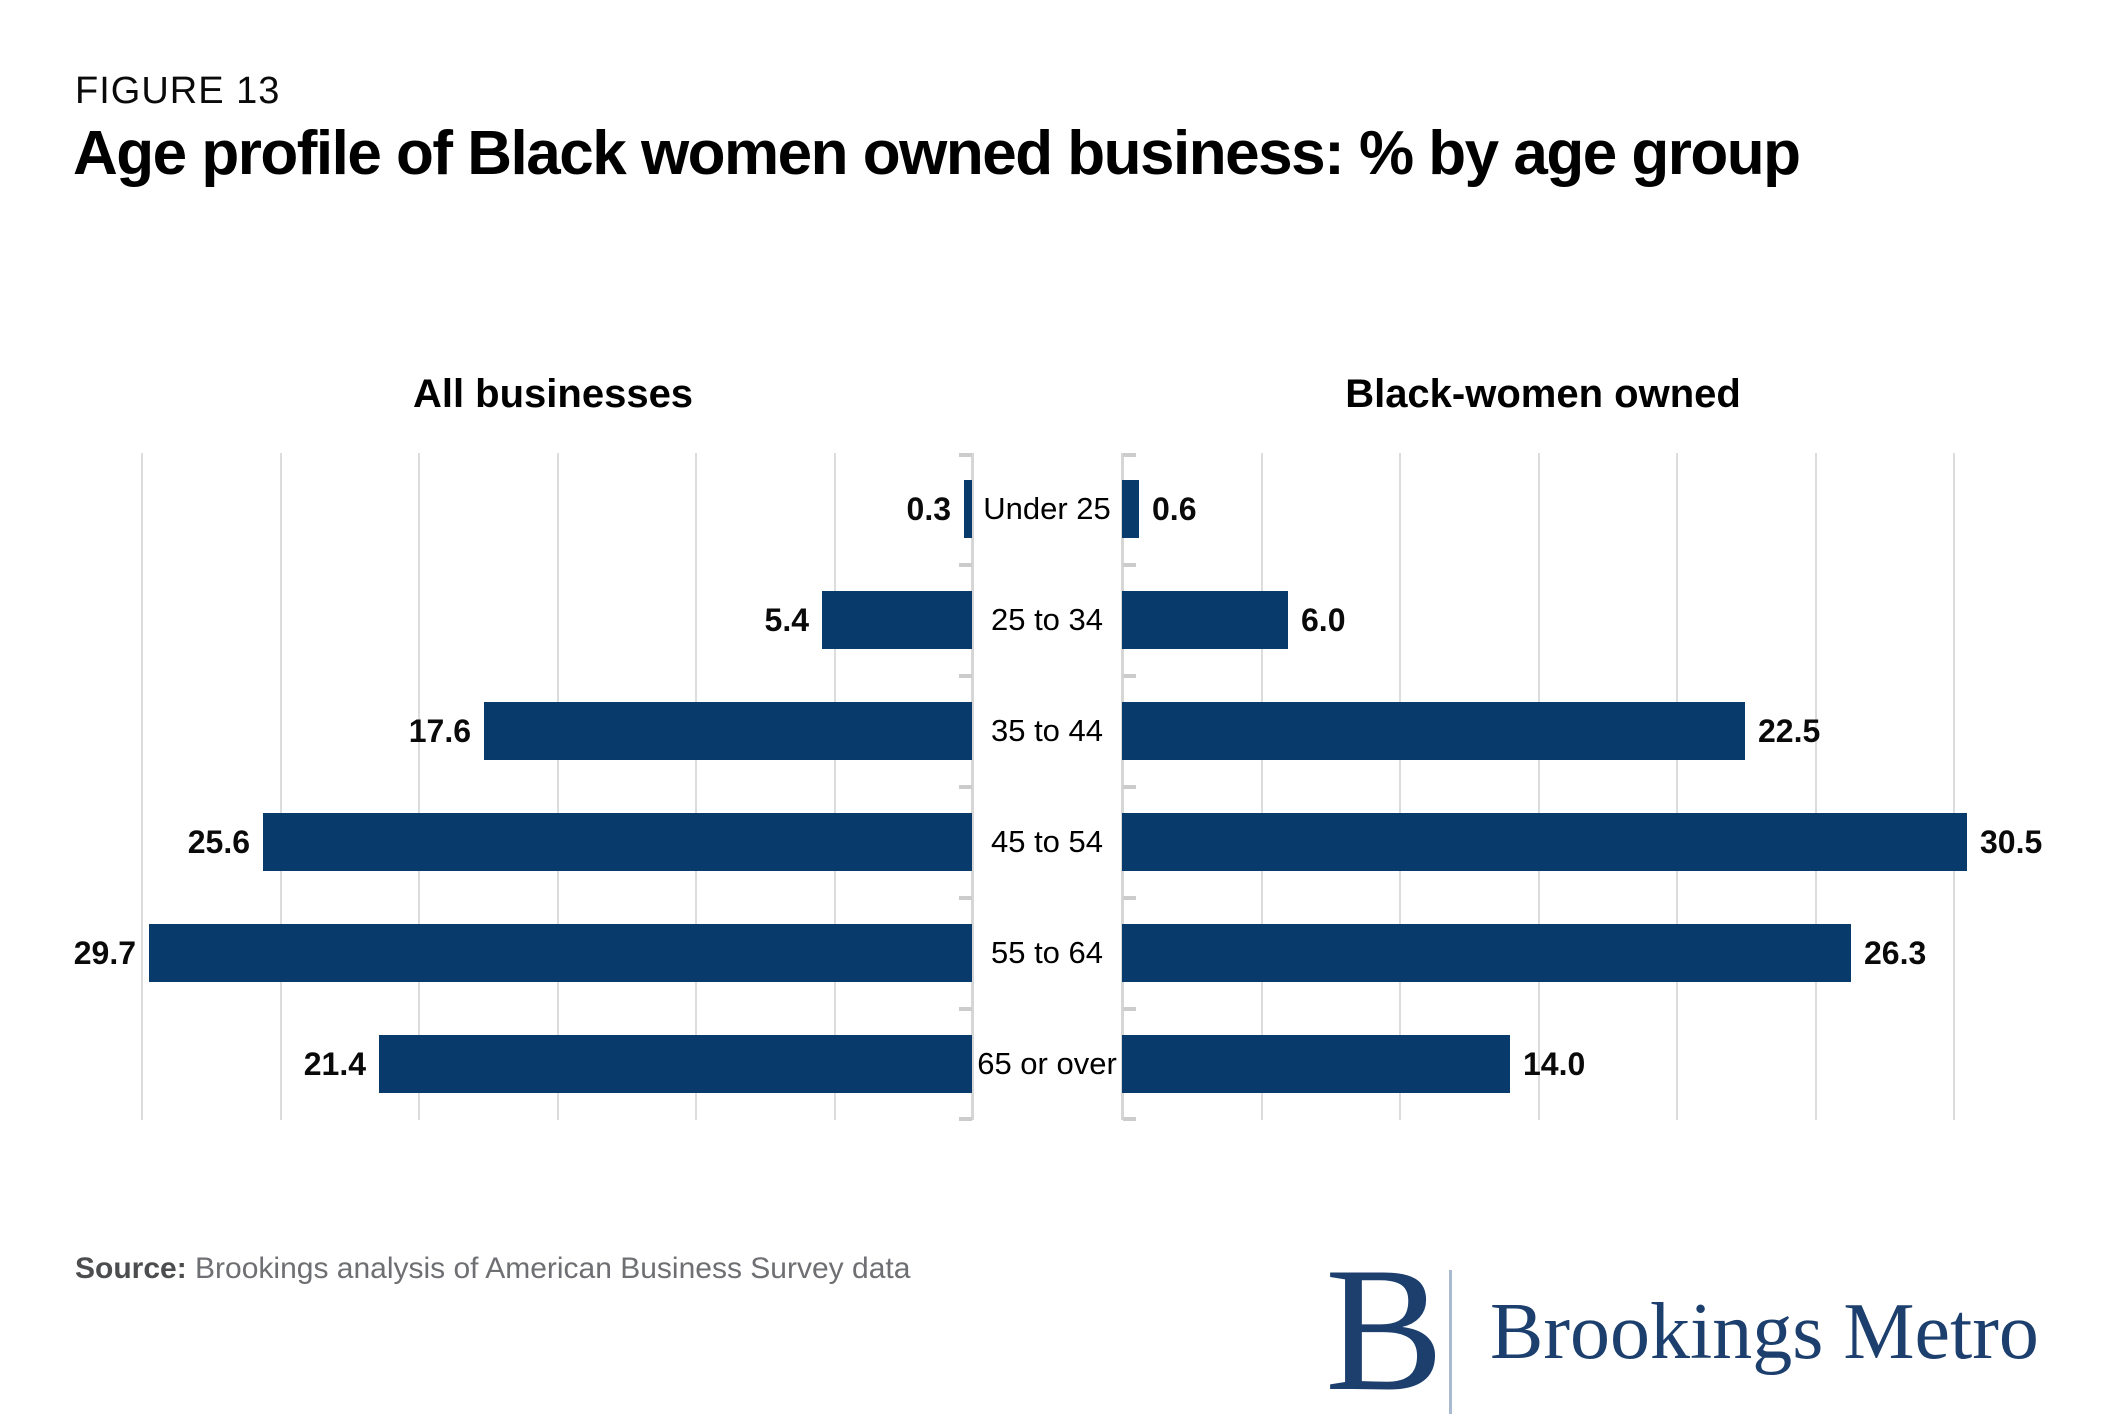  What do you see at coordinates (1174, 509) in the screenshot?
I see `value-label-black-women-owned: 0.6` at bounding box center [1174, 509].